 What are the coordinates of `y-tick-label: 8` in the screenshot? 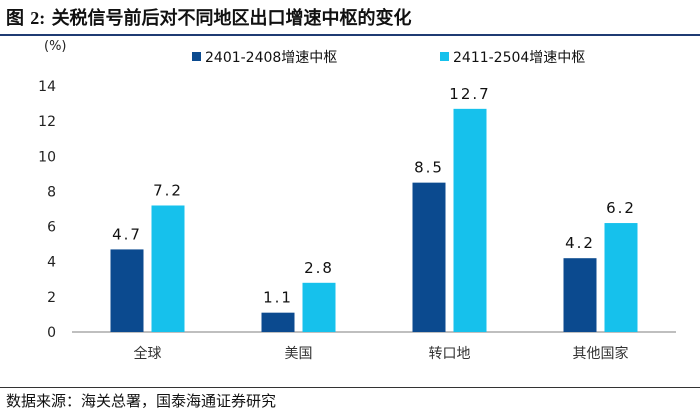 It's located at (51, 192).